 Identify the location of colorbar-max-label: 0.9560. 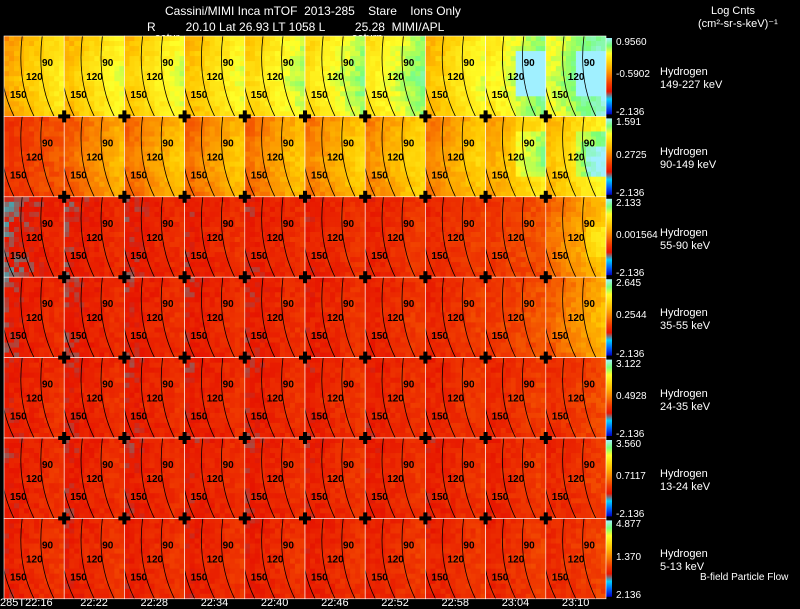
(631, 42).